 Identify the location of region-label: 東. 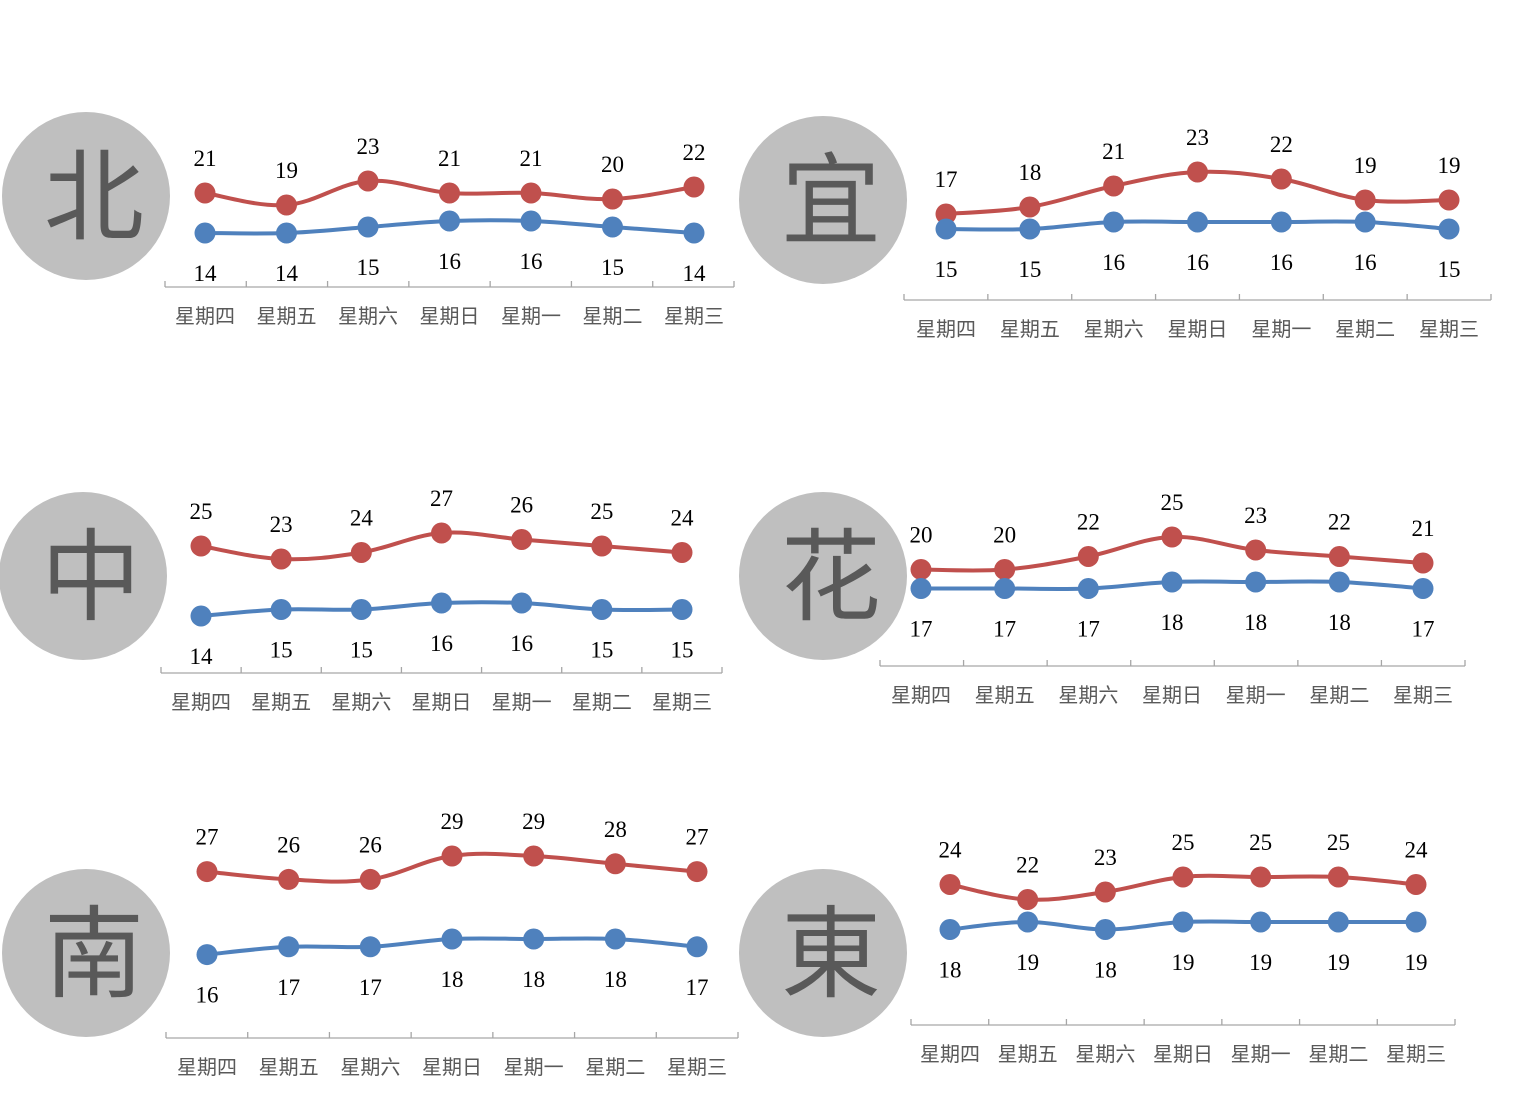
(831, 954).